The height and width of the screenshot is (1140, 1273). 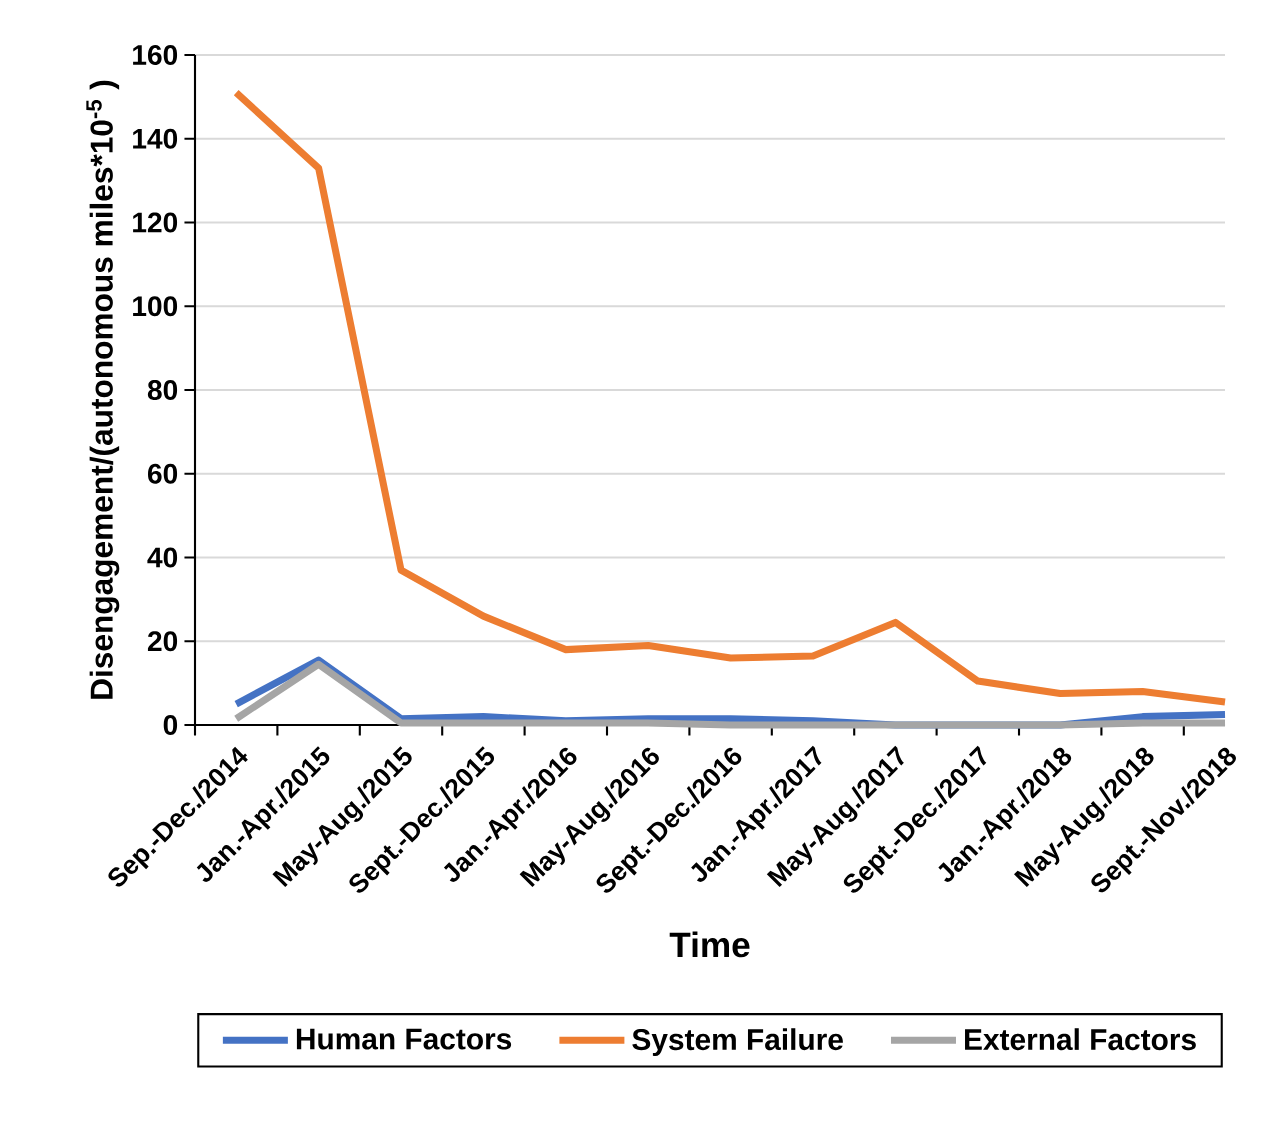 I want to click on y-axis-title: Disengagement/(autonomous miles*10$^{-5}$ ), so click(x=103, y=389).